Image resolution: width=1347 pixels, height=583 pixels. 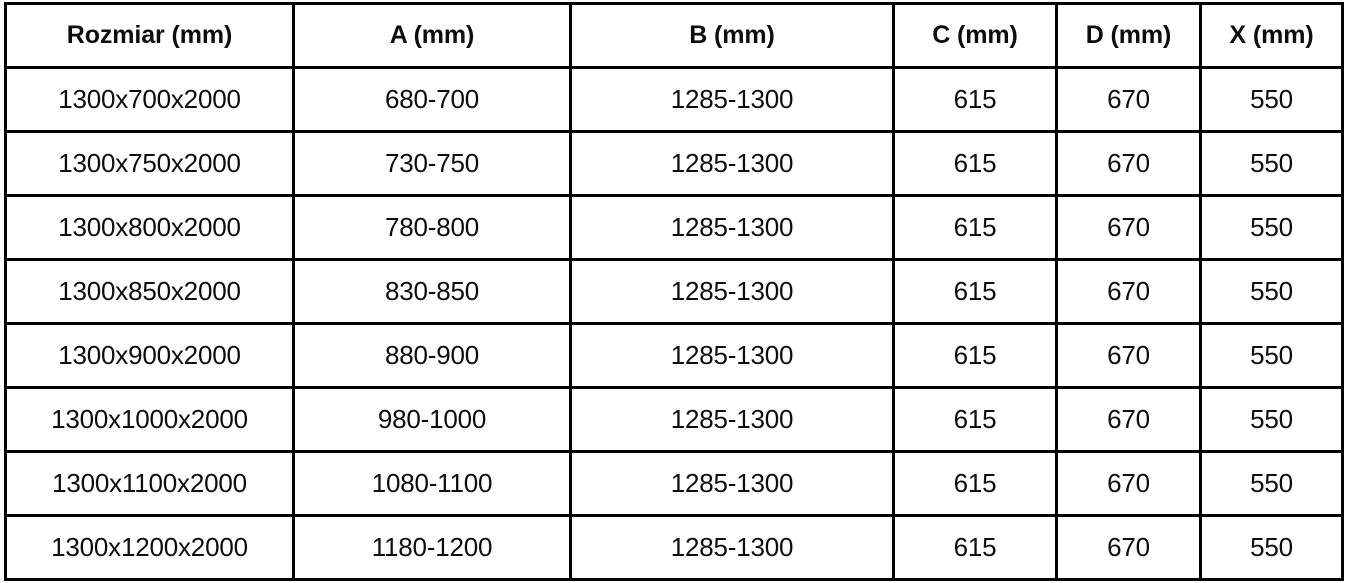 I want to click on column-header-x: X (mm), so click(x=1271, y=35).